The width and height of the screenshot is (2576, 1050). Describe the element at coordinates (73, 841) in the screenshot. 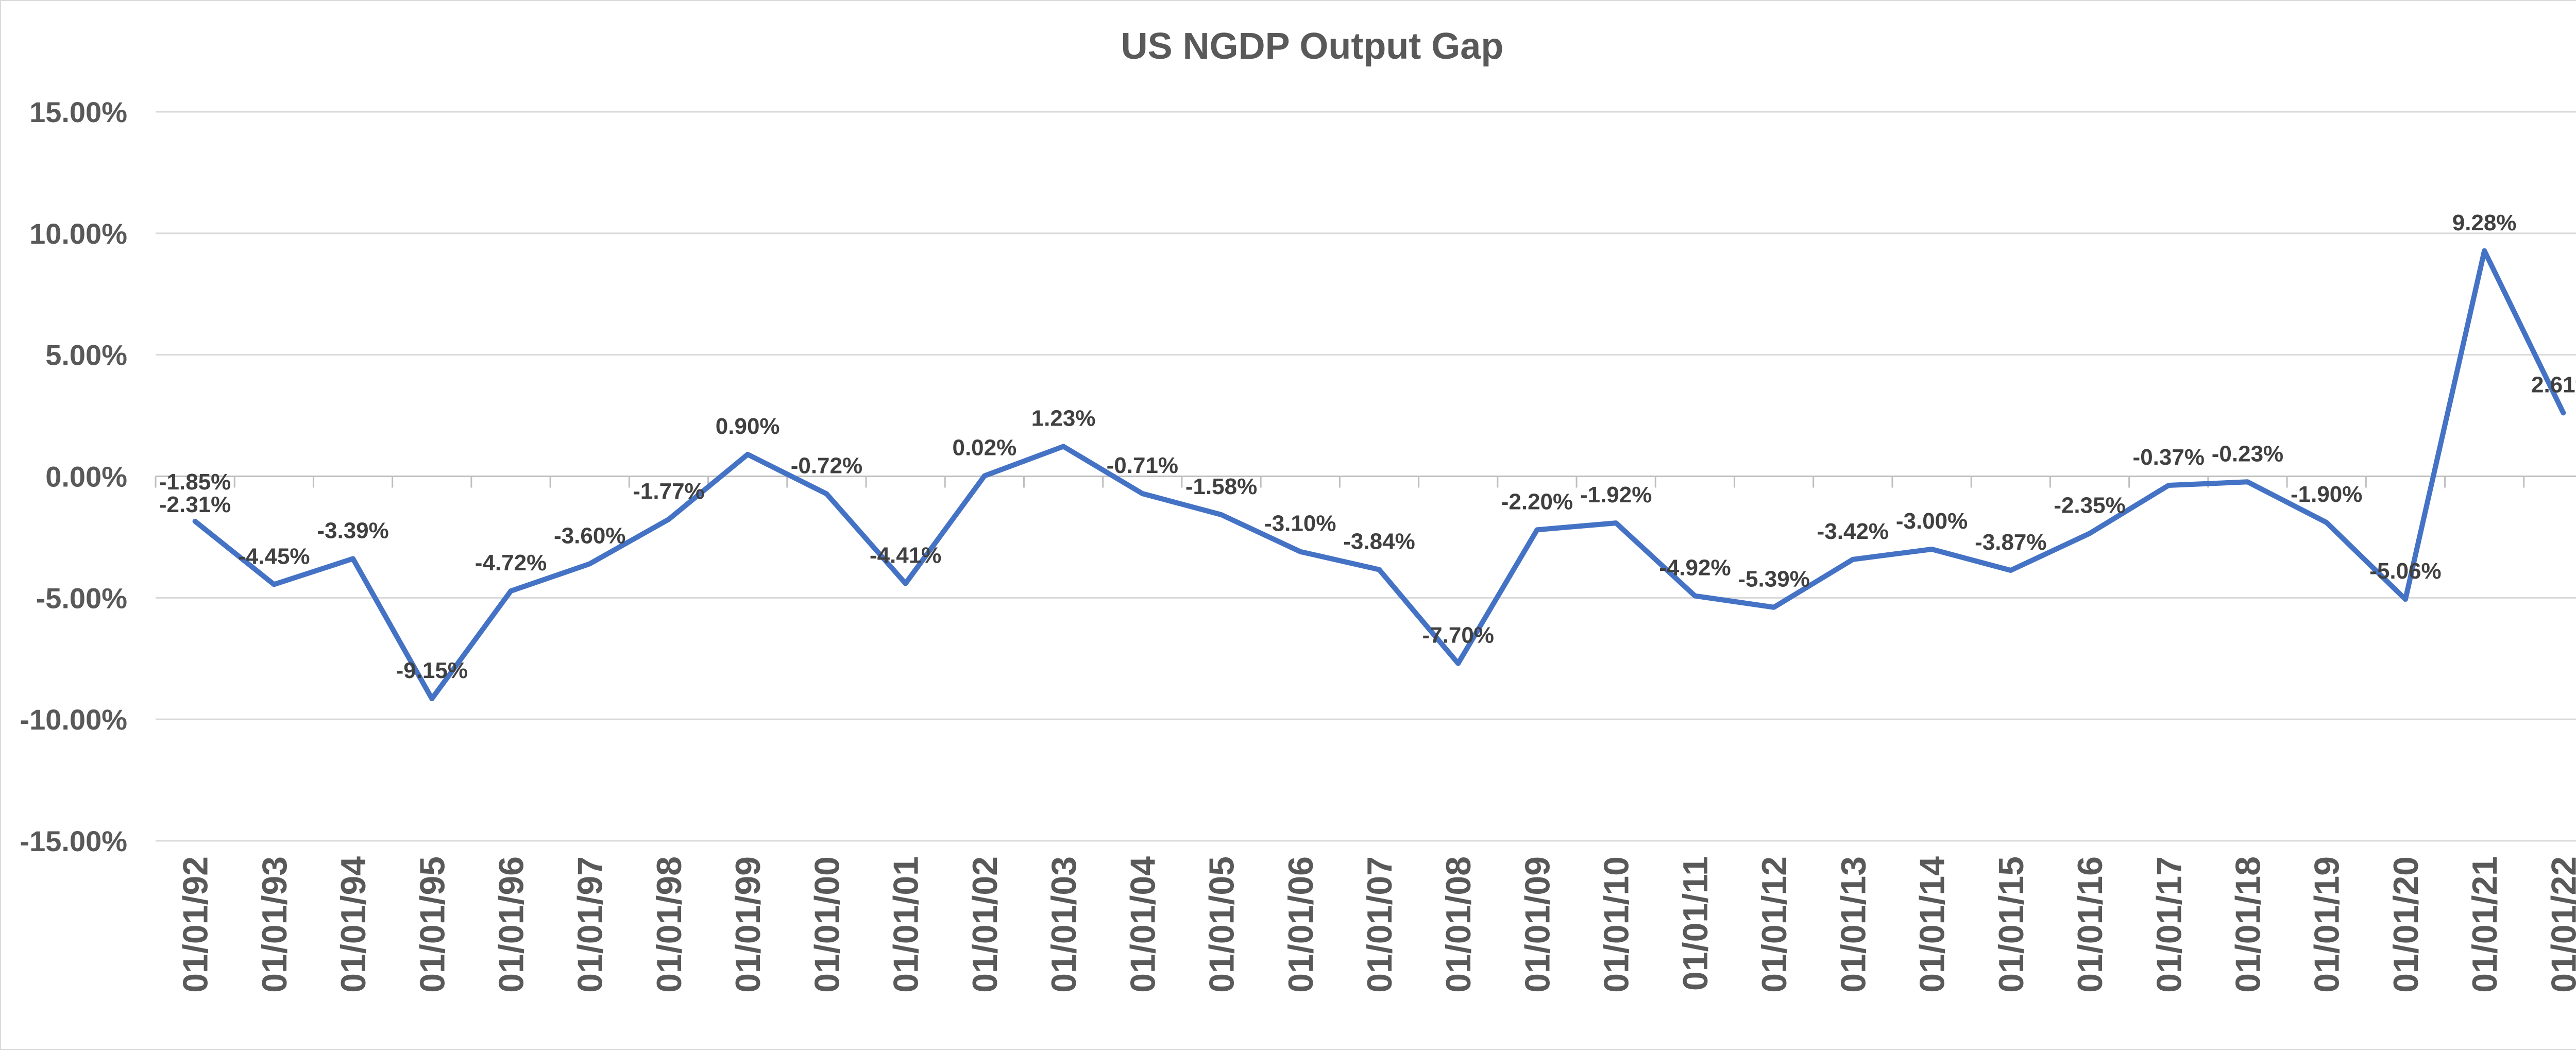

I see `y-tick-label: -15.00%` at that location.